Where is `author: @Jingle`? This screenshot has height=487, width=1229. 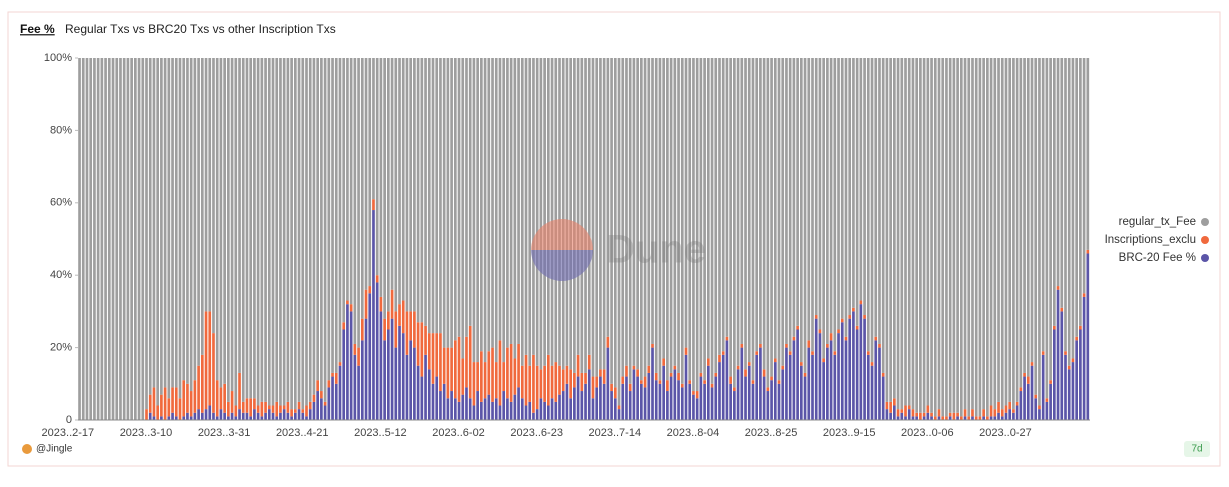 author: @Jingle is located at coordinates (54, 449).